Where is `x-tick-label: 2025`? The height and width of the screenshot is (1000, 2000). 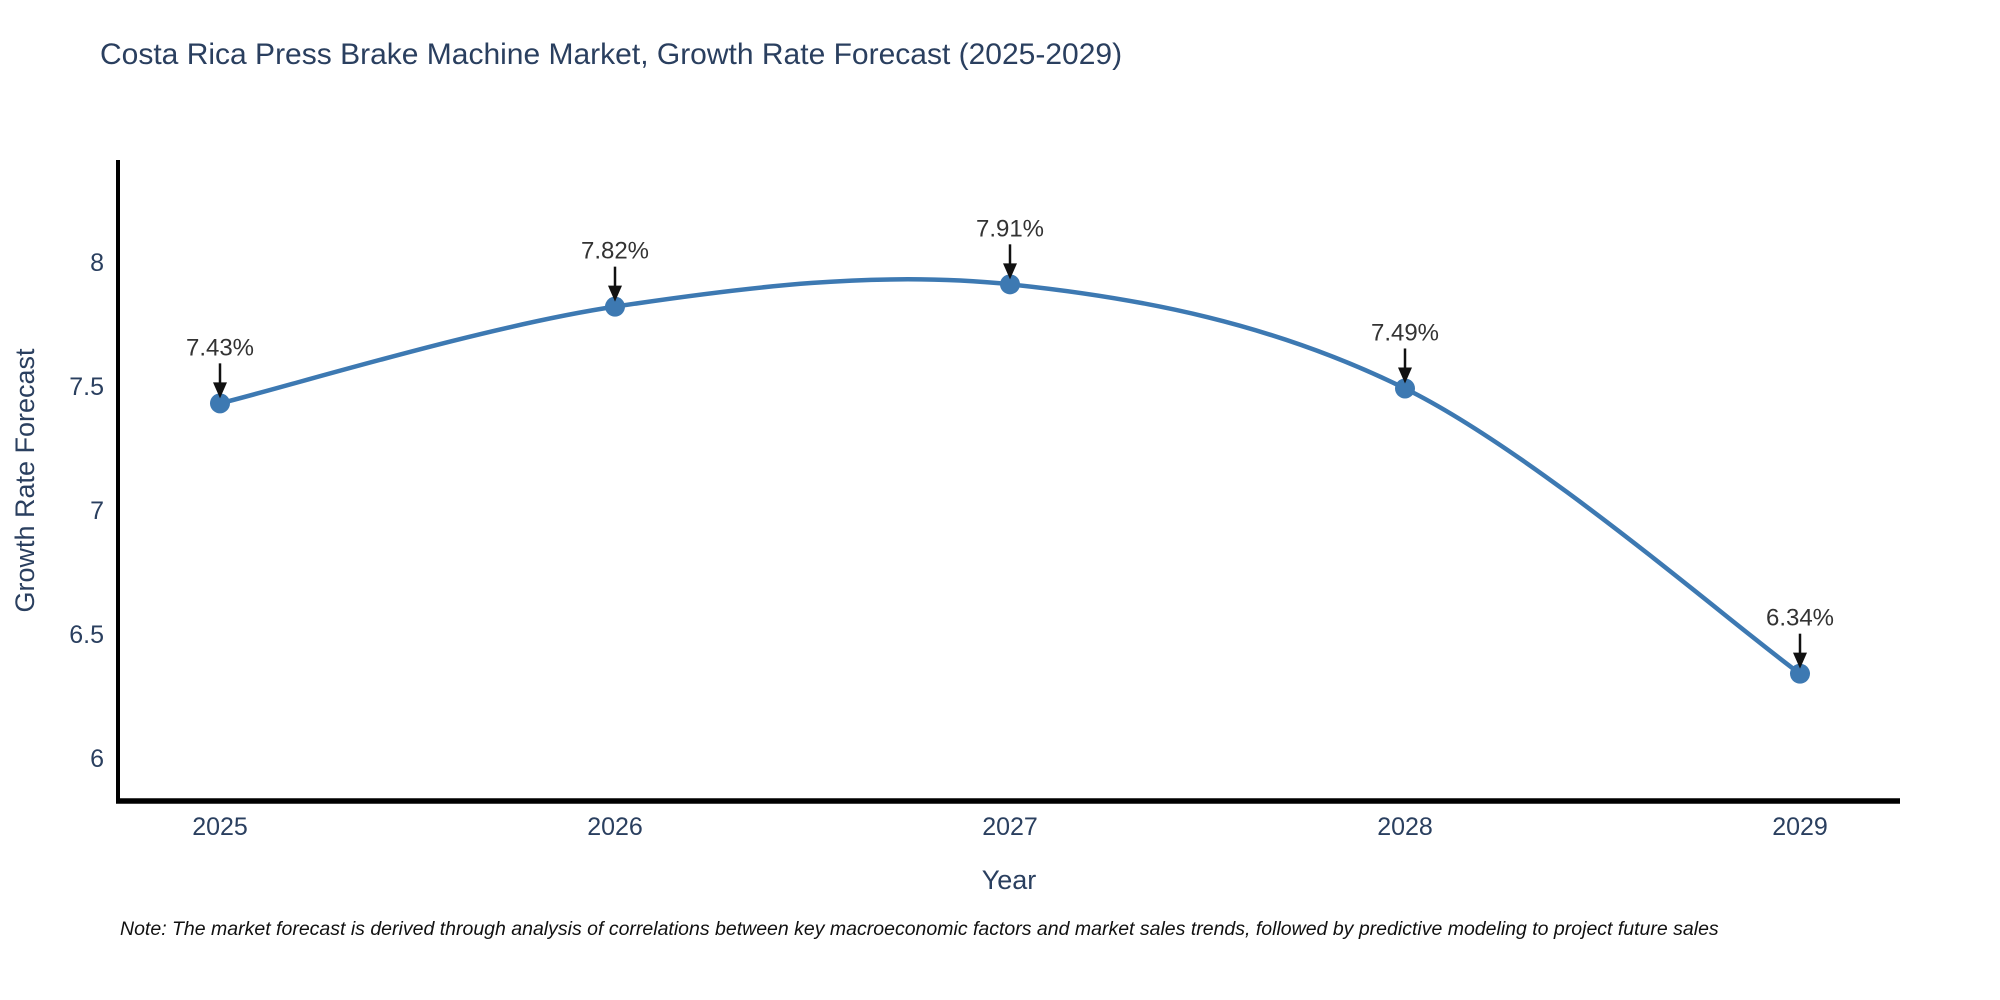 x-tick-label: 2025 is located at coordinates (220, 827).